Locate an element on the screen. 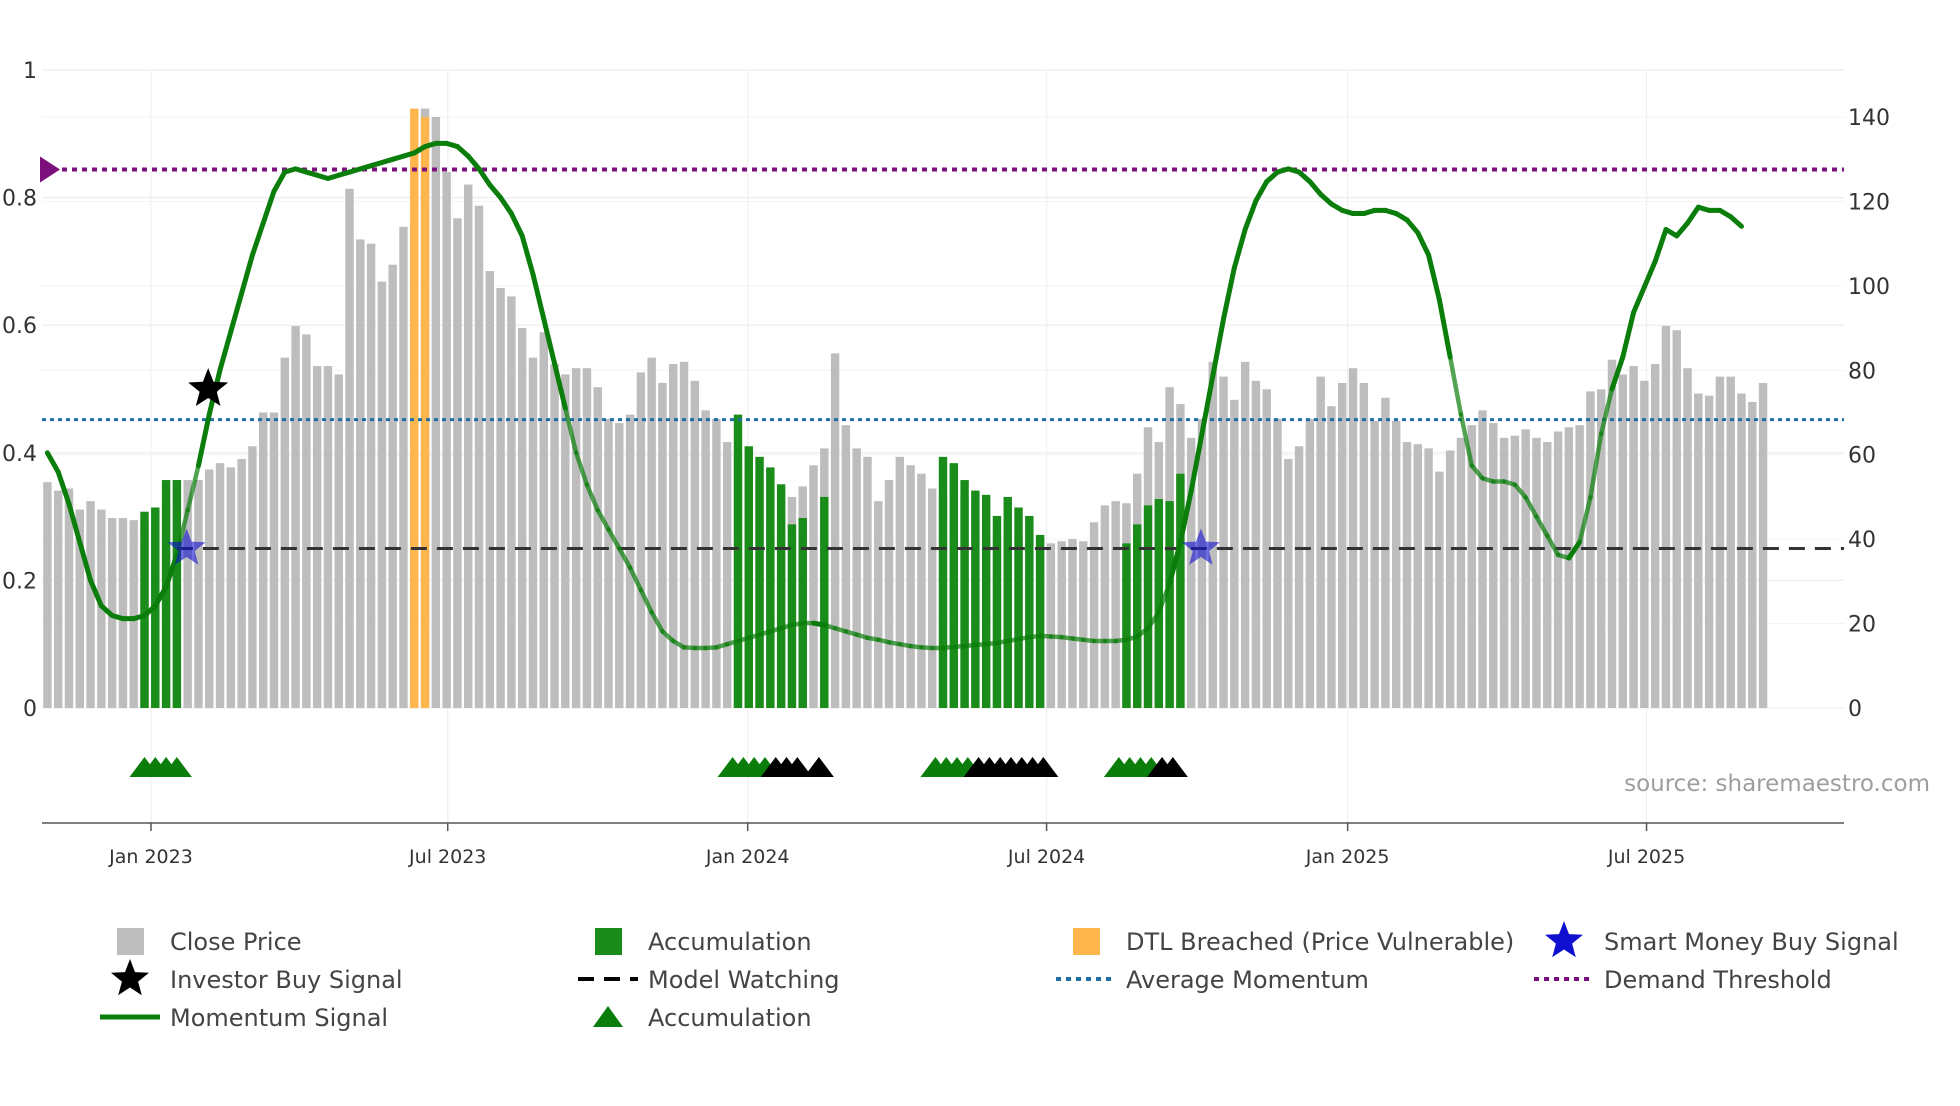  x-tick-label: Jul 2023 is located at coordinates (447, 857).